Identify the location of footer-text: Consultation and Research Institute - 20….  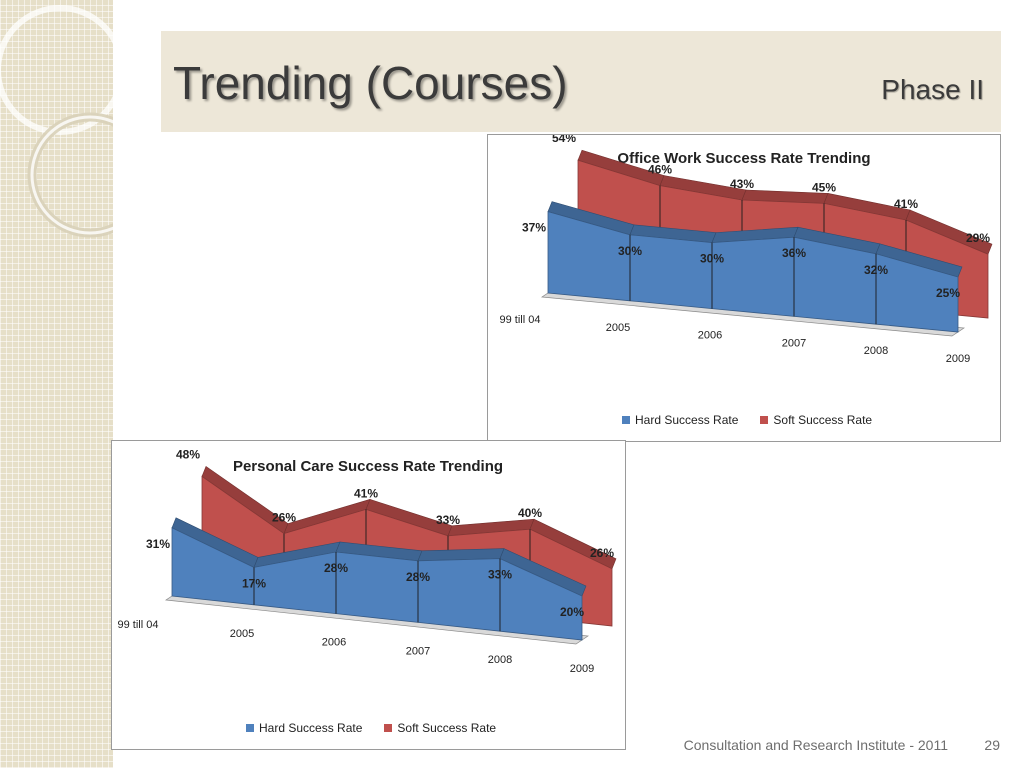
(815, 745).